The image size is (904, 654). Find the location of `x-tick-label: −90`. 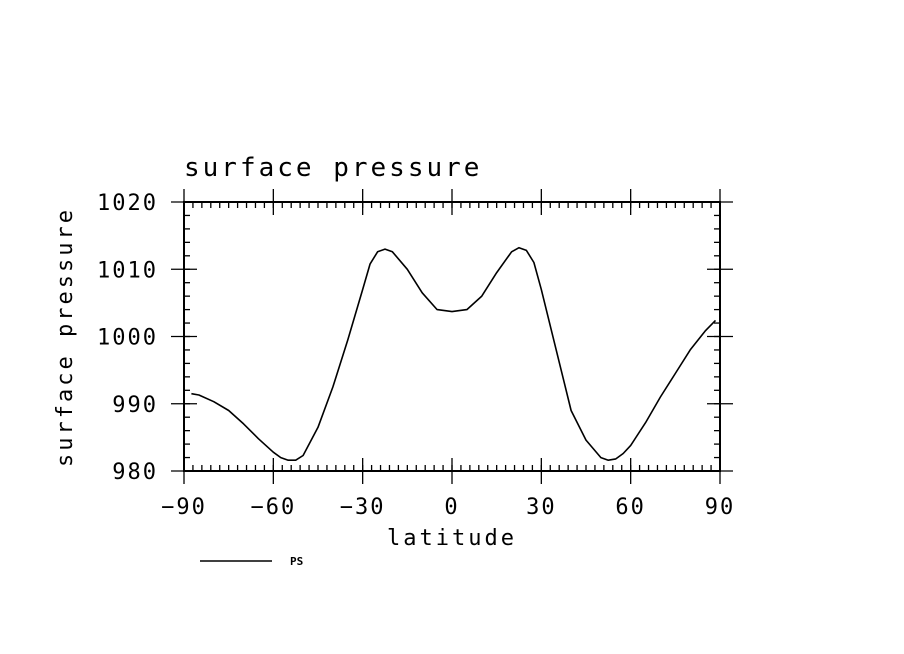

x-tick-label: −90 is located at coordinates (184, 507).